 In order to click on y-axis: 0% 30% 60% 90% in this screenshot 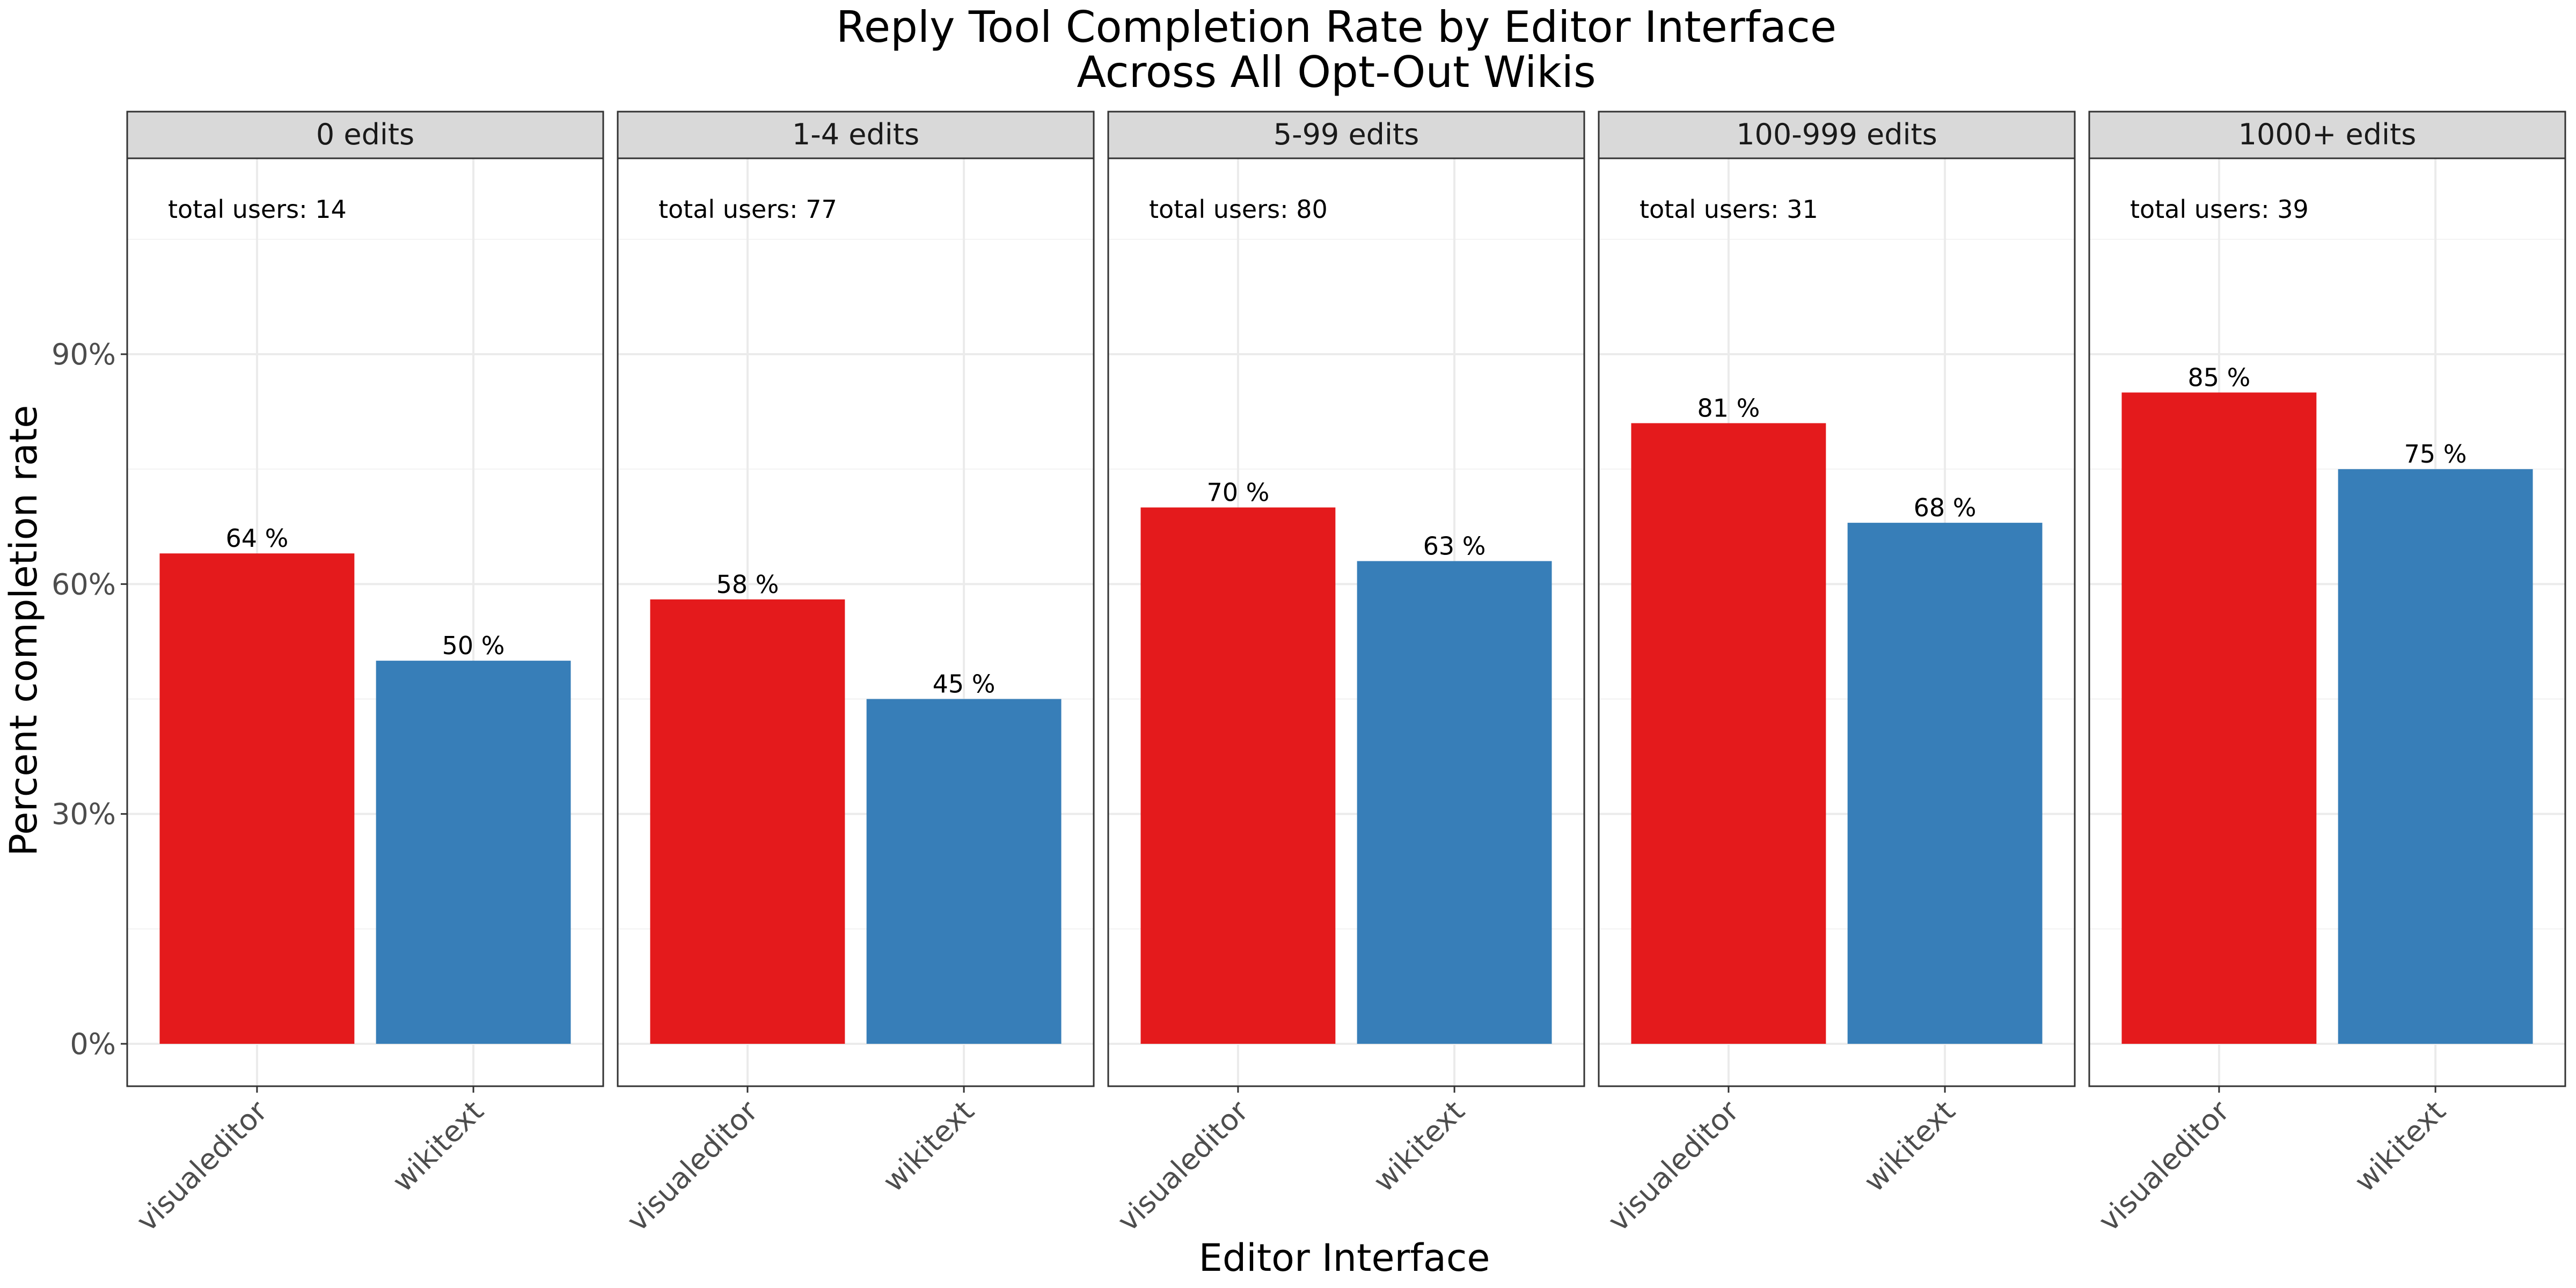, I will do `click(89, 699)`.